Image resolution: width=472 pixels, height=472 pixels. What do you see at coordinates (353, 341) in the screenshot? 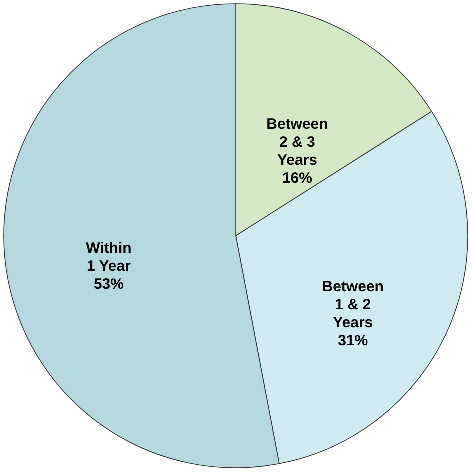
I see `data-label: 31%` at bounding box center [353, 341].